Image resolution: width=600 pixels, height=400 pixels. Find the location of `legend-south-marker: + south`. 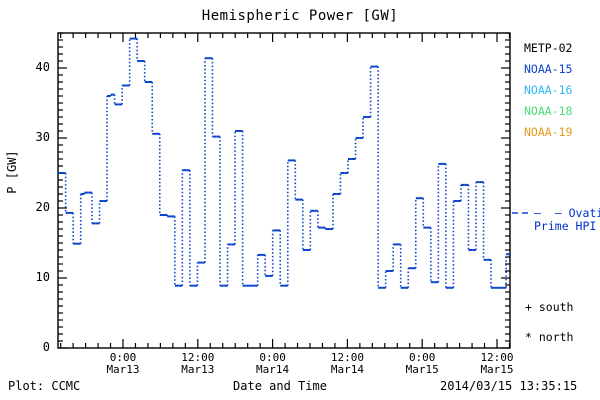

legend-south-marker: + south is located at coordinates (549, 307).